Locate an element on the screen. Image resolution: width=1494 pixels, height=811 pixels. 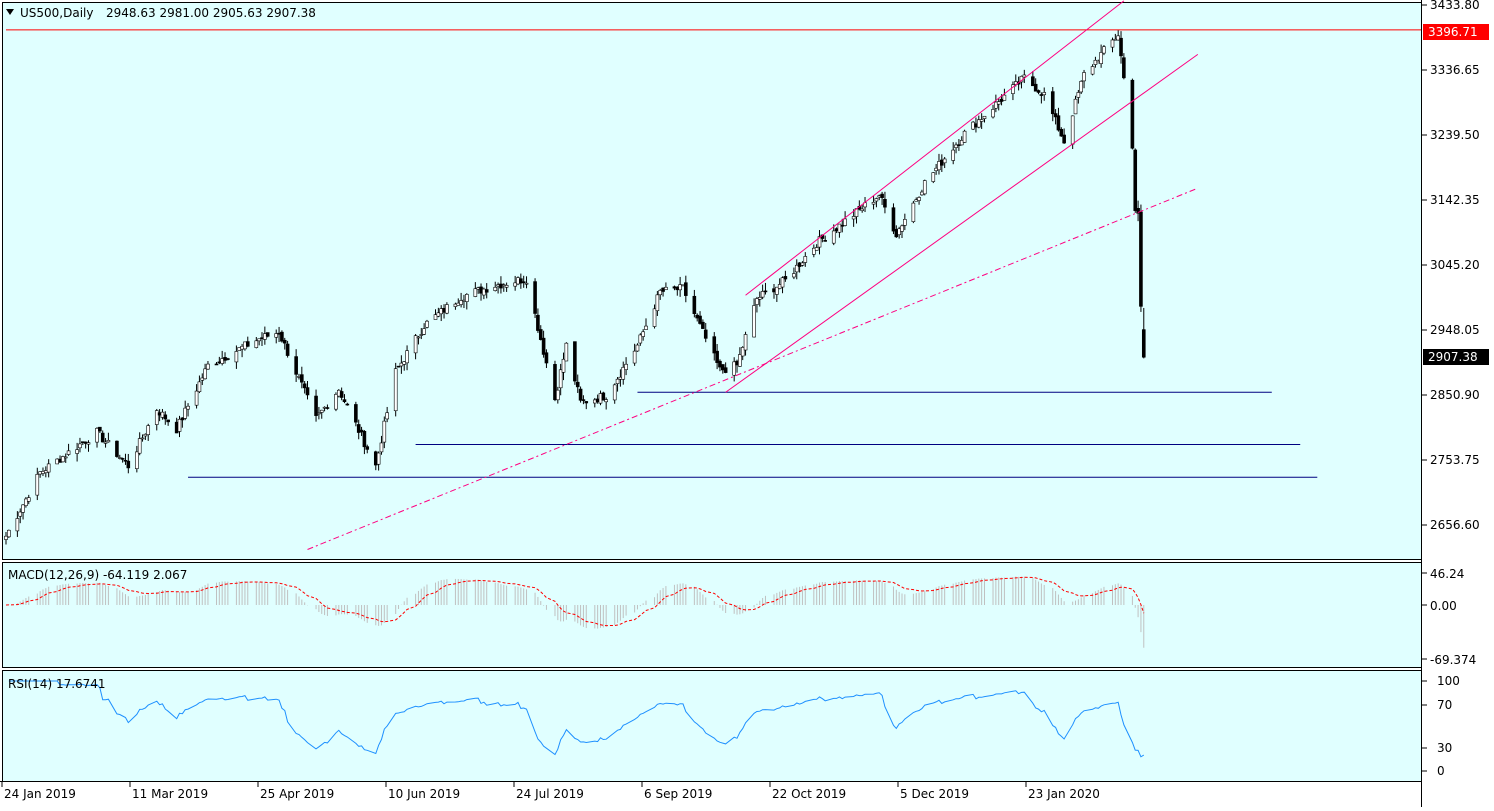
channel-lower-line is located at coordinates (962, 223).